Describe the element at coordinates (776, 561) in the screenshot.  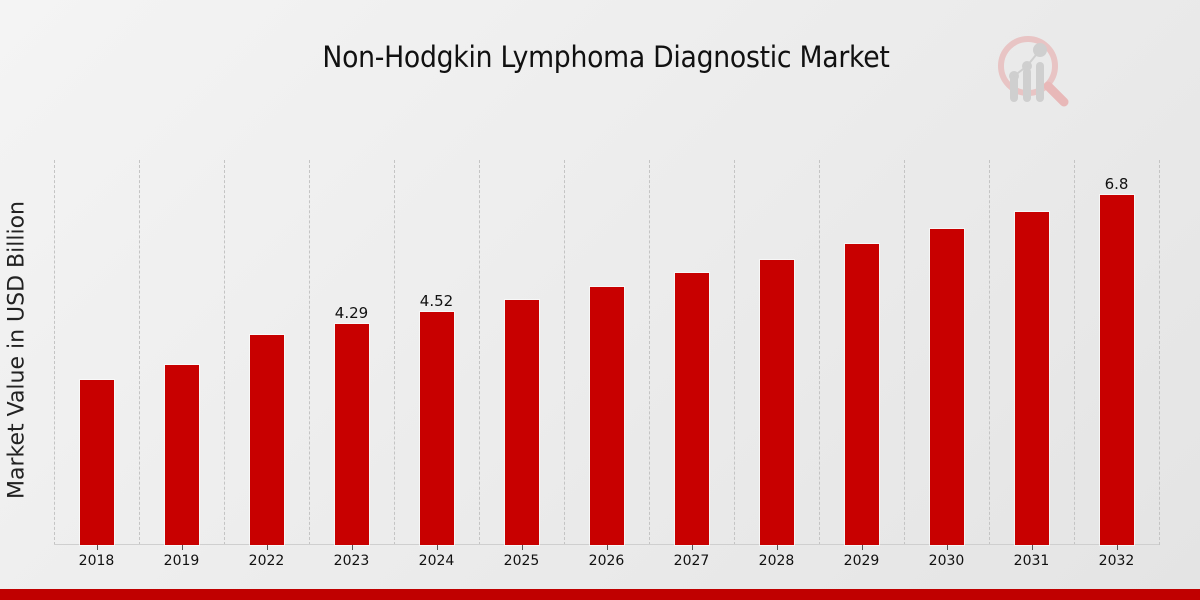
I see `x-tick-label: 2028` at that location.